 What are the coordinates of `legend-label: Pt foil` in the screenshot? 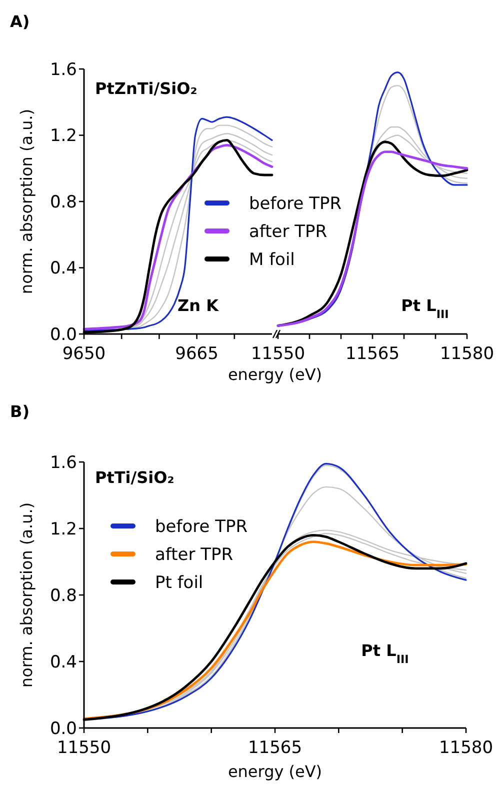 It's located at (179, 582).